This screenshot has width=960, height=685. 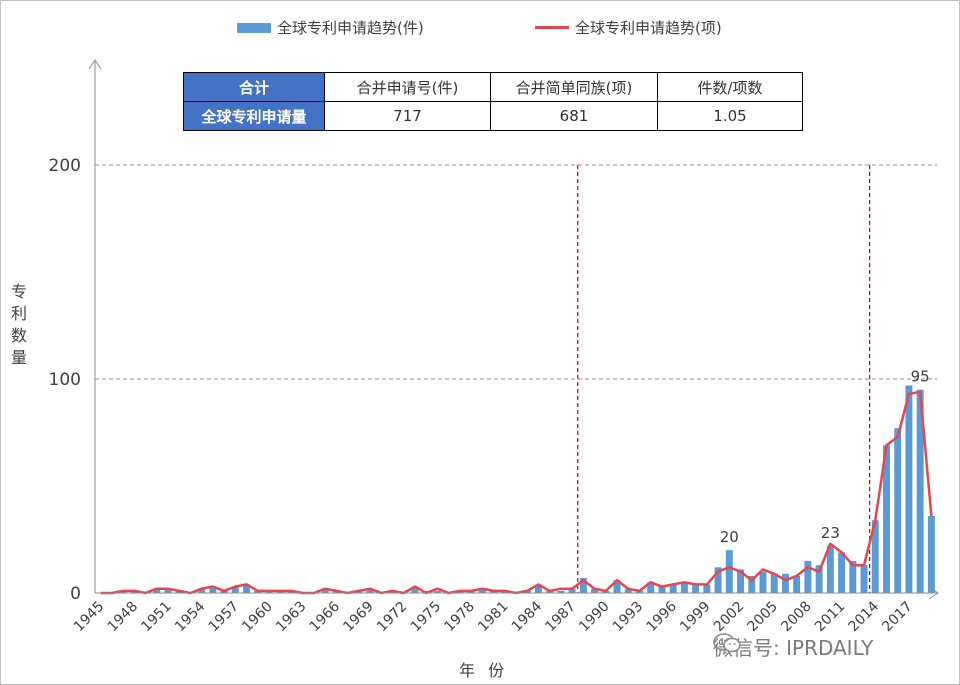 What do you see at coordinates (407, 116) in the screenshot?
I see `summary-value-cell: 717` at bounding box center [407, 116].